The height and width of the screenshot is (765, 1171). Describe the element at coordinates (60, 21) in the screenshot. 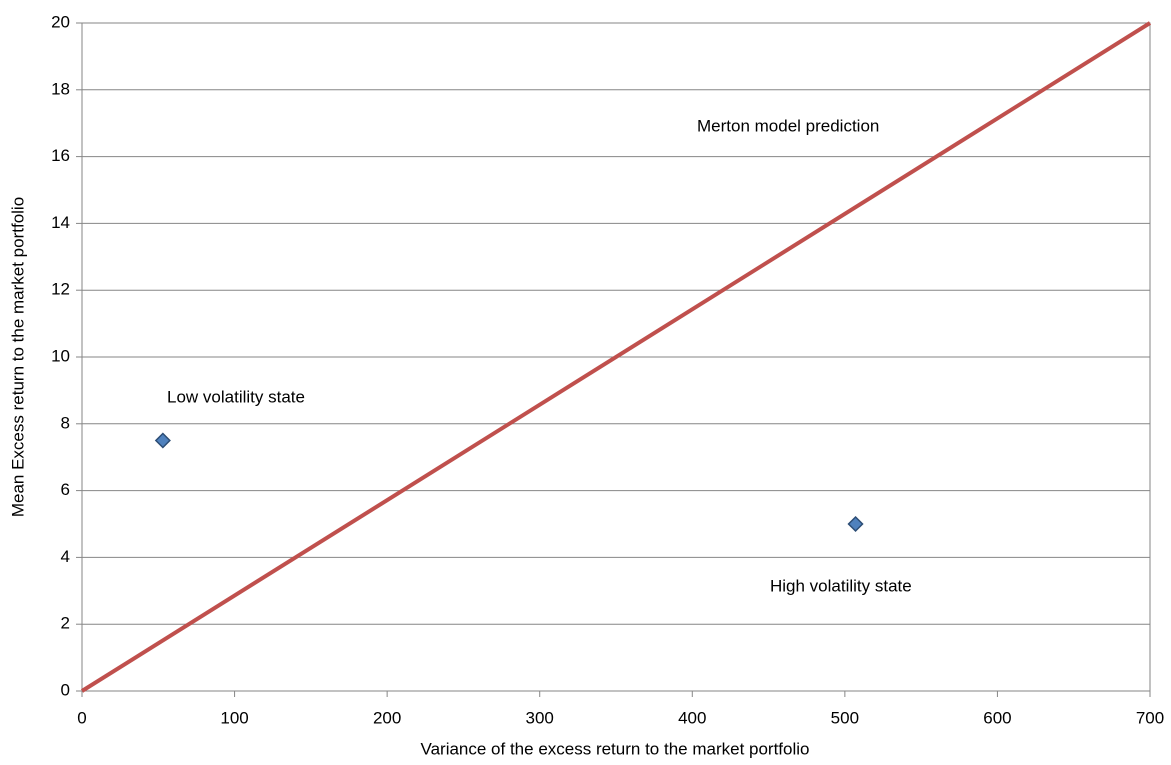

I see `y-tick-label: 20` at that location.